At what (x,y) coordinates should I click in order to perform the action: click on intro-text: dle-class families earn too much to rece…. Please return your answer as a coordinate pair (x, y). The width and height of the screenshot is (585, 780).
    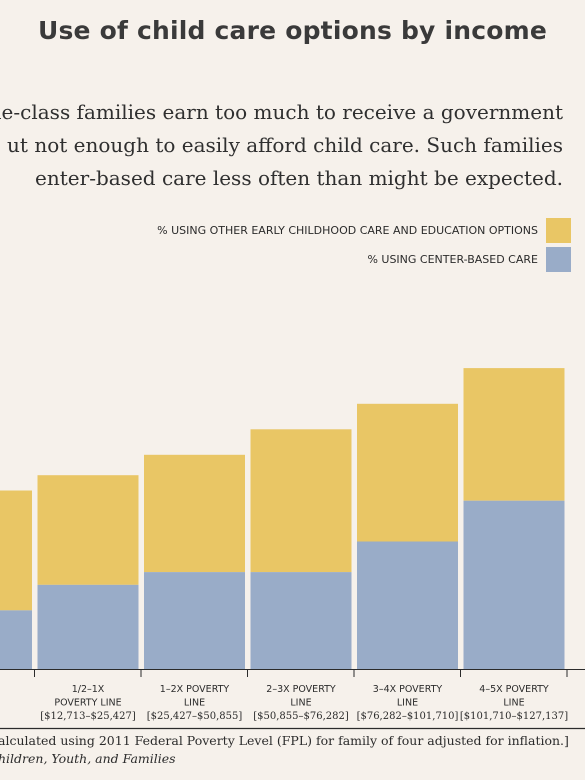
    Looking at the image, I should click on (281, 145).